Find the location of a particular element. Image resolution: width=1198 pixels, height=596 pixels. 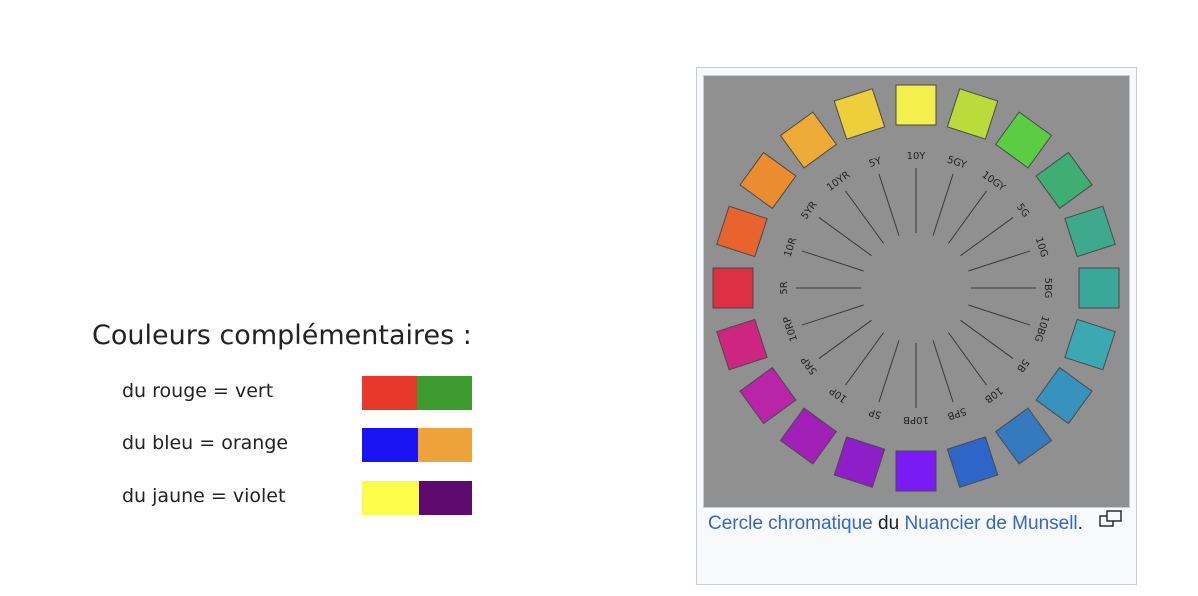

hue-label: 5G is located at coordinates (1022, 211).